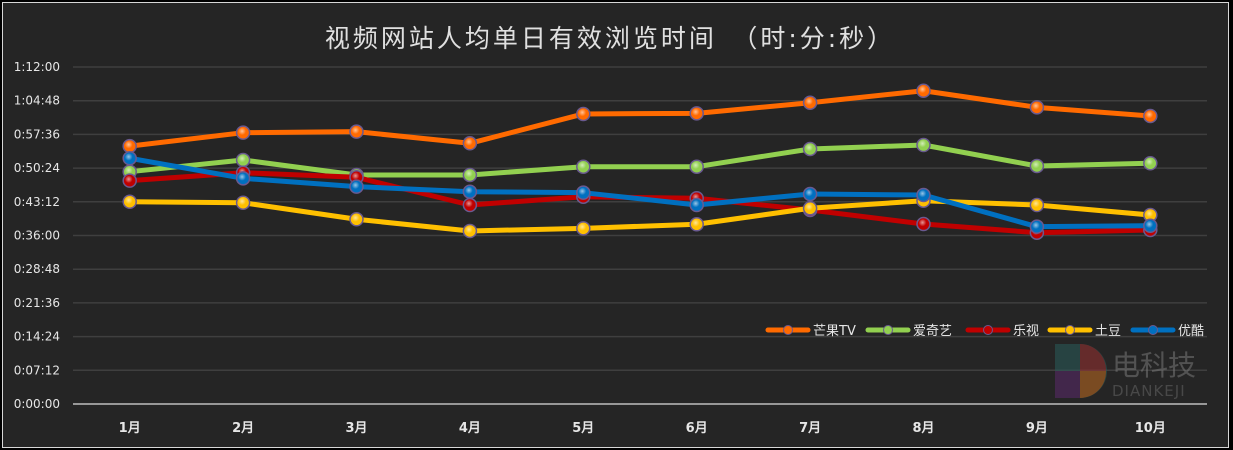 This screenshot has height=450, width=1233. Describe the element at coordinates (923, 428) in the screenshot. I see `x-tick-label: 8月` at that location.